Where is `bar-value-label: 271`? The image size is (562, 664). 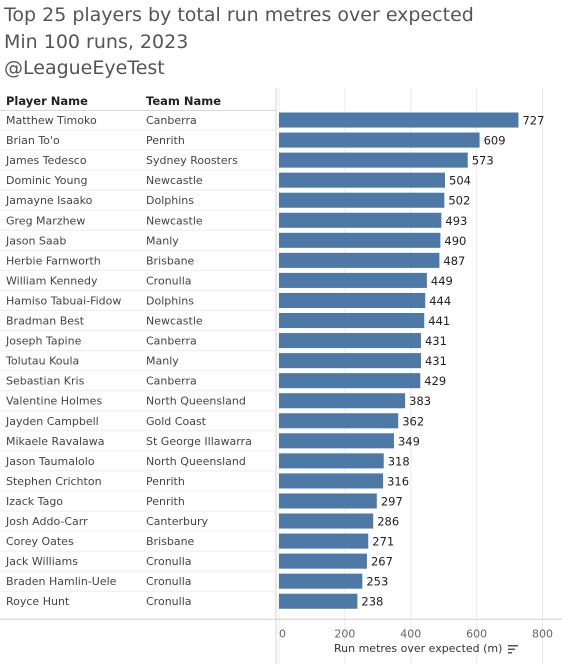
bar-value-label: 271 is located at coordinates (383, 542).